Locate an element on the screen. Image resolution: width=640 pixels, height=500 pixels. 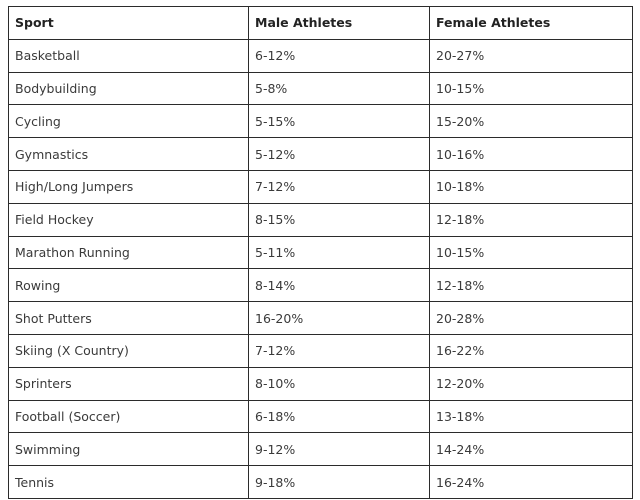
cell-female: 20-28% is located at coordinates (531, 318).